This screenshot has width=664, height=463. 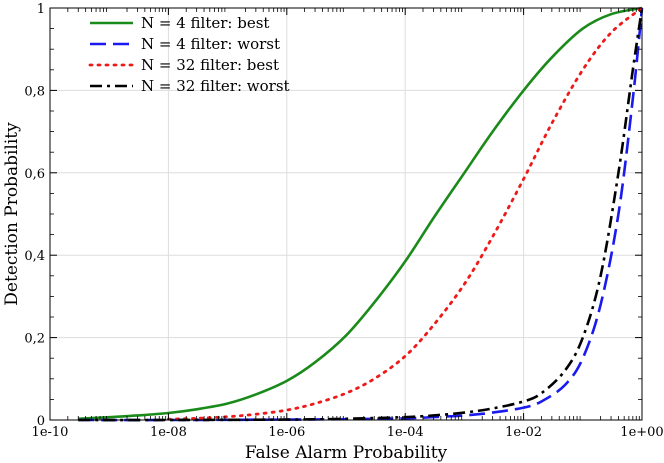 What do you see at coordinates (215, 86) in the screenshot?
I see `legend-label-4: N = 32 filter: worst` at bounding box center [215, 86].